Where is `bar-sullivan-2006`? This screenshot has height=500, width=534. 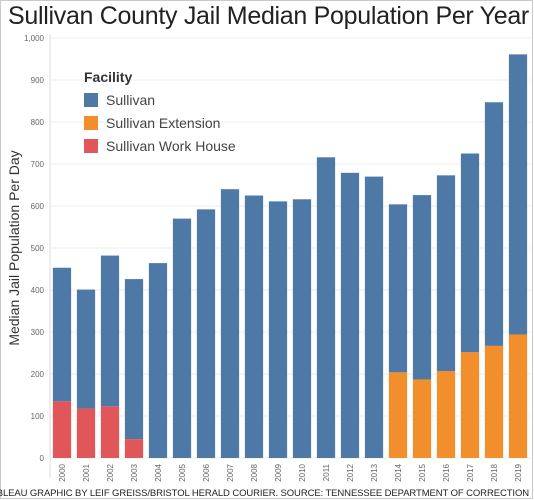
bar-sullivan-2006 is located at coordinates (206, 333).